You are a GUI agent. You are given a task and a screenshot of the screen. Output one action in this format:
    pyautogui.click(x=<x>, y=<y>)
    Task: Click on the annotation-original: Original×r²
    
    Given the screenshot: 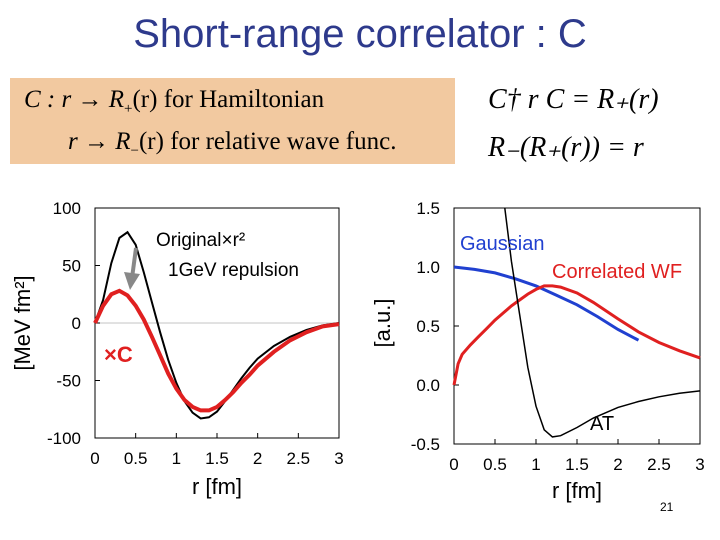 What is the action you would take?
    pyautogui.click(x=200, y=240)
    